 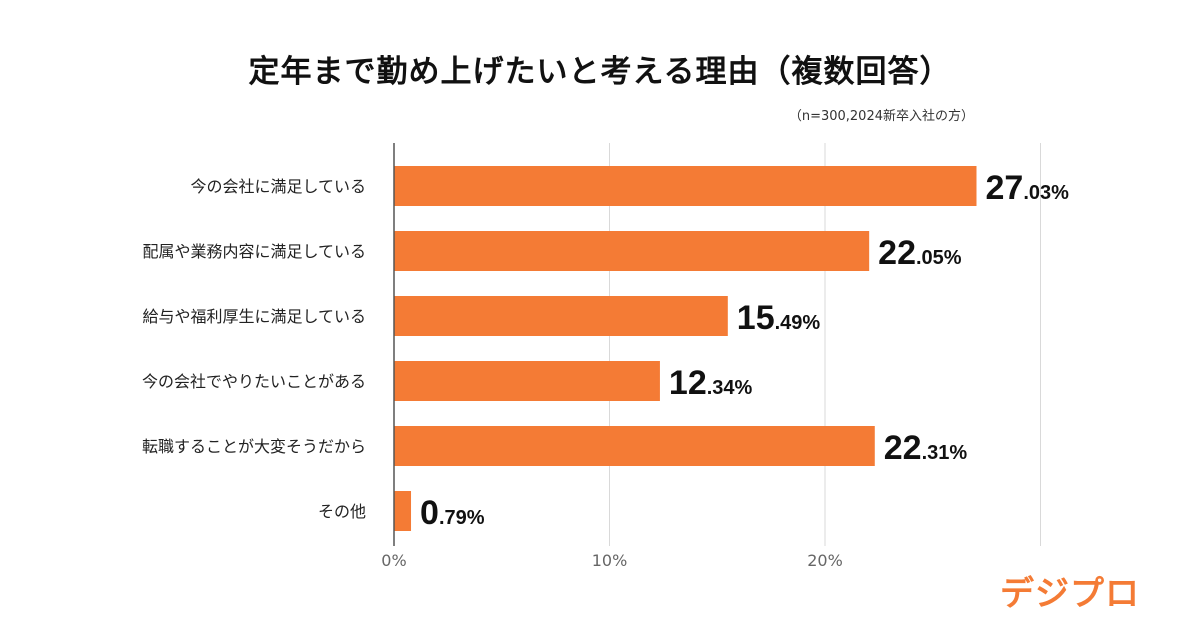 What do you see at coordinates (1070, 594) in the screenshot?
I see `deji-pro-logo: デジプロ` at bounding box center [1070, 594].